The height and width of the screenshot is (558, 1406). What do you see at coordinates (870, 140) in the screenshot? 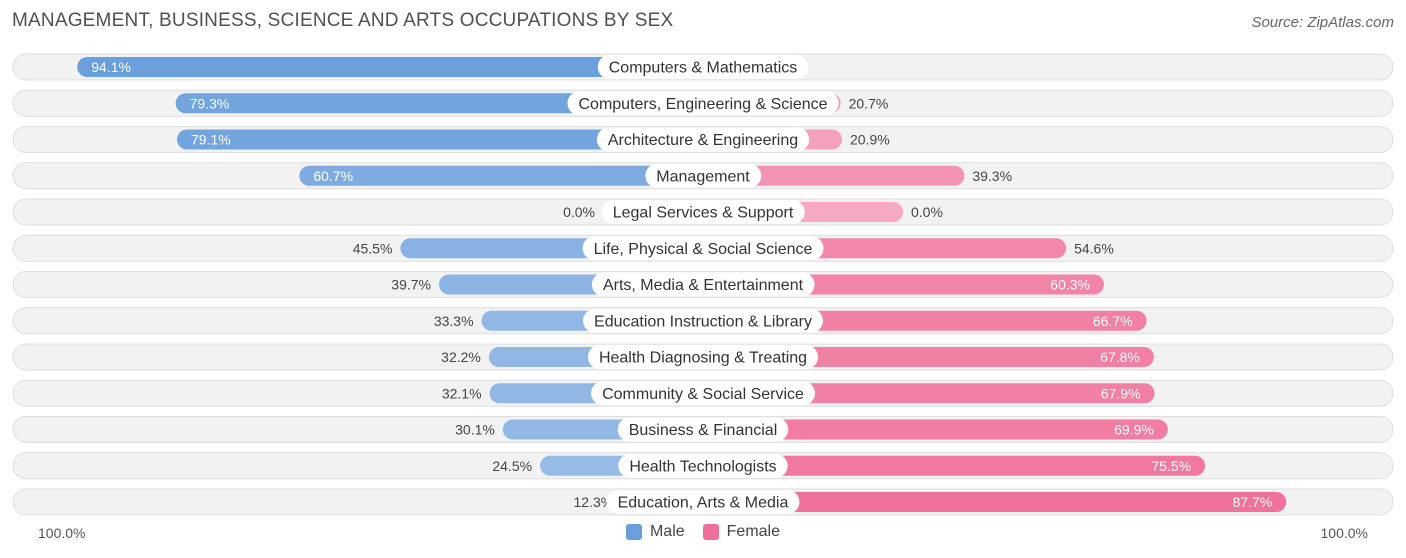
I see `value-label-female: 20.9%` at bounding box center [870, 140].